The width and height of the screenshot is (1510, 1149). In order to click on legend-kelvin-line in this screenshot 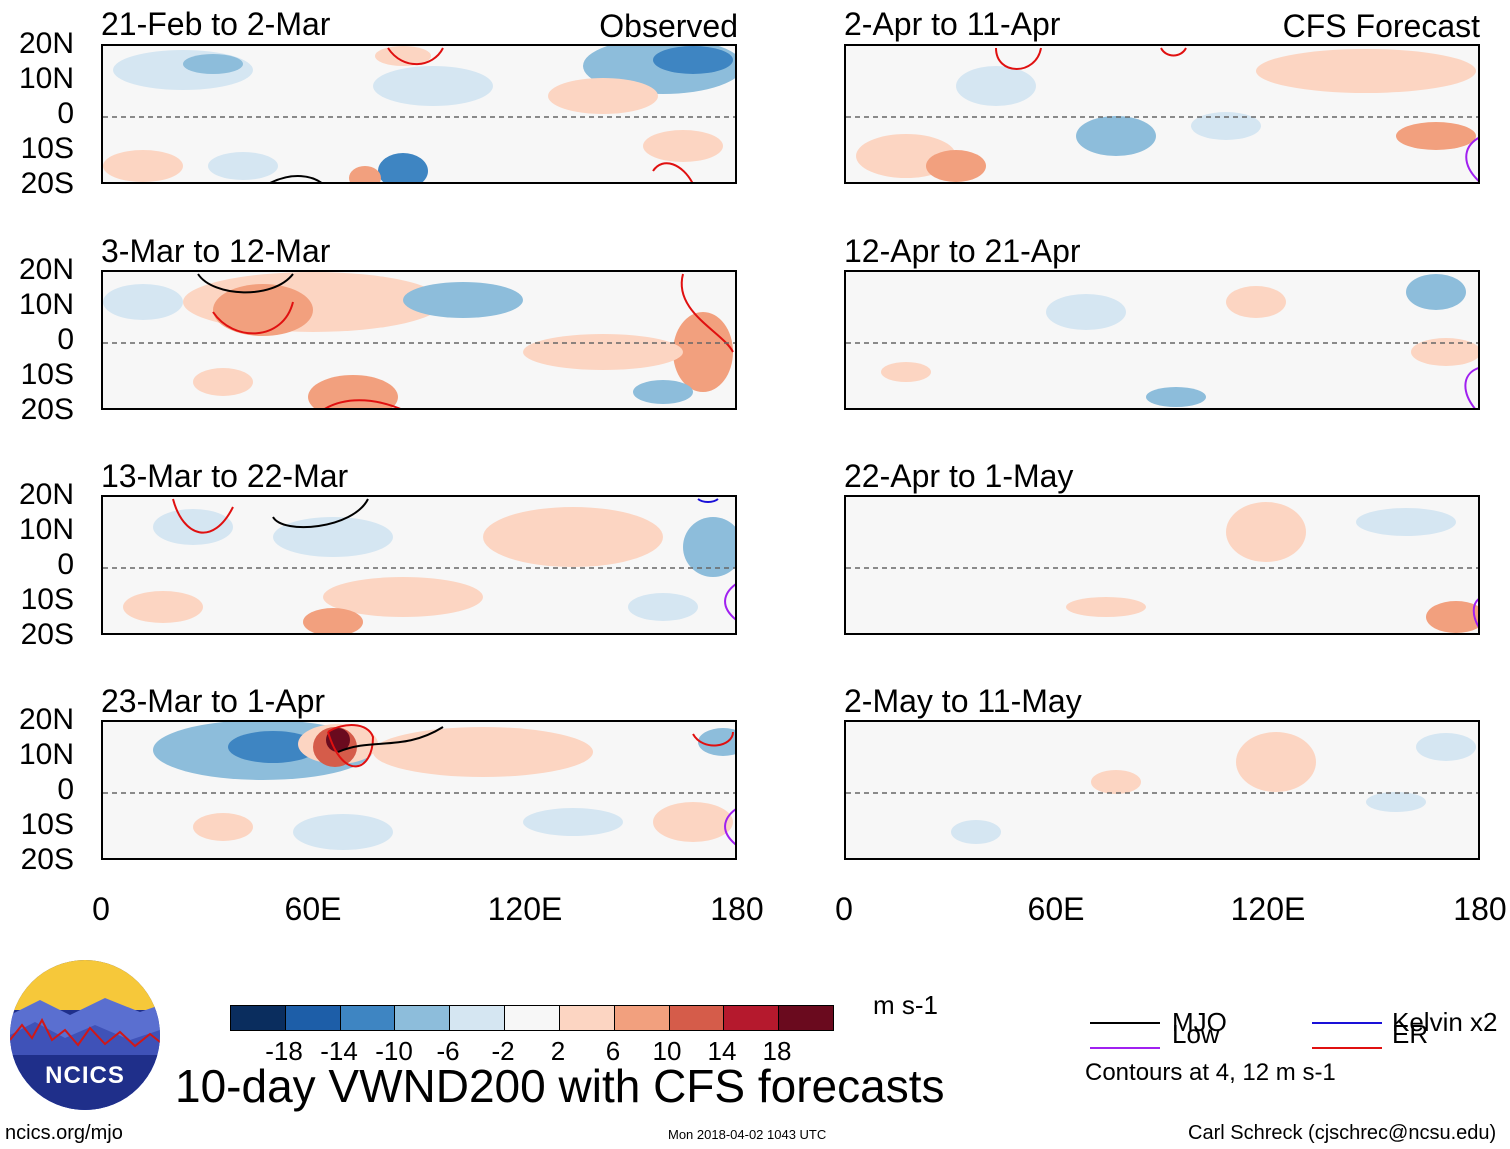, I will do `click(1347, 1023)`.